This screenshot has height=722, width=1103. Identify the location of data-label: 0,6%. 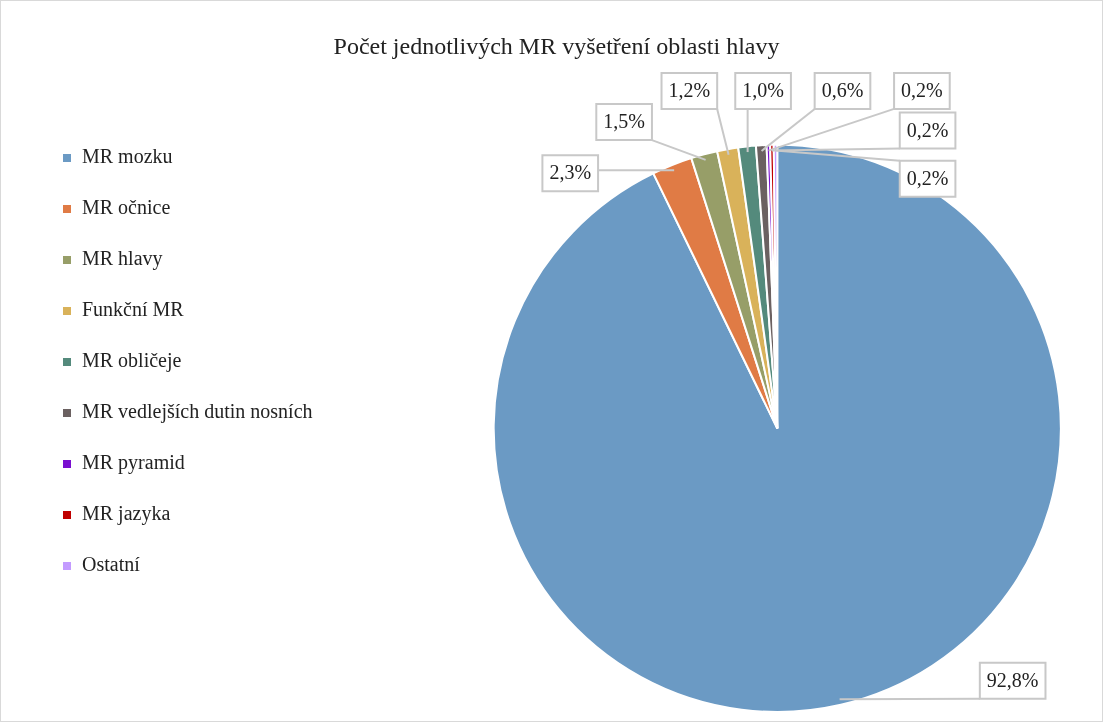
(842, 90).